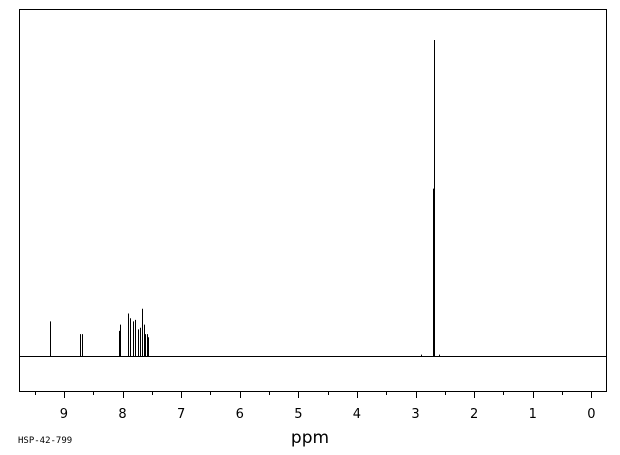 The height and width of the screenshot is (455, 620). Describe the element at coordinates (240, 414) in the screenshot. I see `x-tick-label: 6` at that location.